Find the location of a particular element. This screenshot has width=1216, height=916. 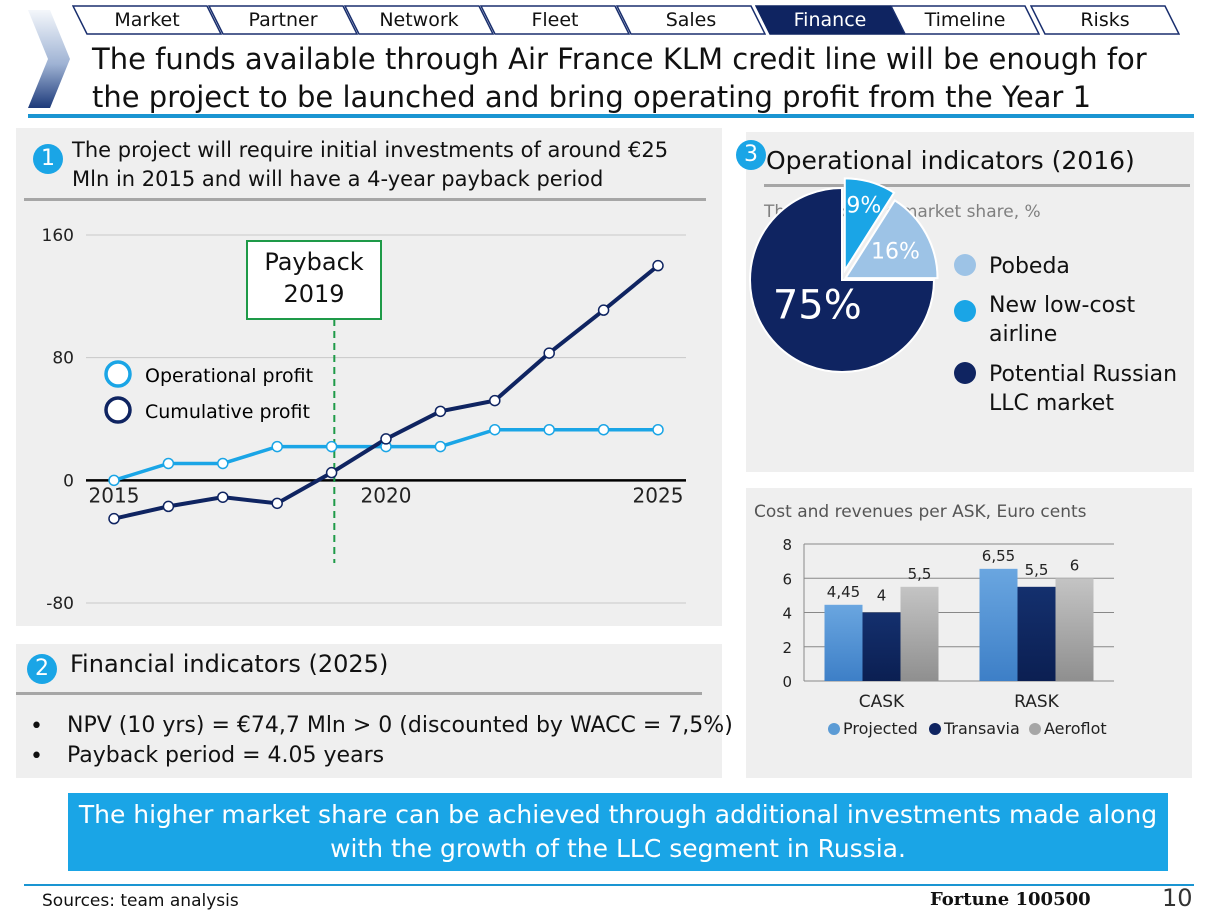

tab-network: Network is located at coordinates (419, 20).